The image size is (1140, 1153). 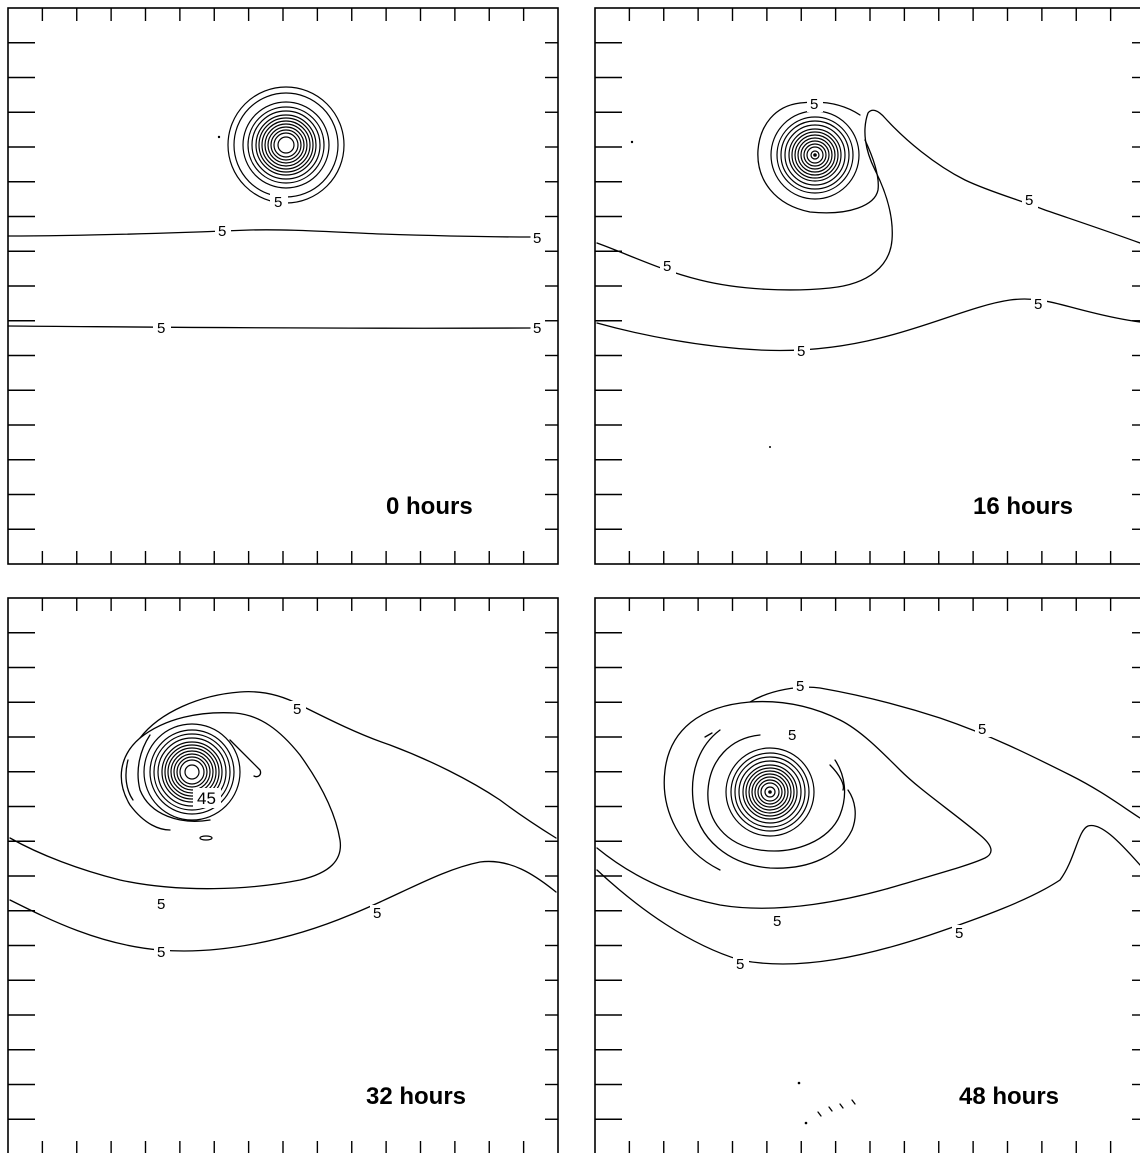 I want to click on time-label: 16 hours, so click(x=1023, y=506).